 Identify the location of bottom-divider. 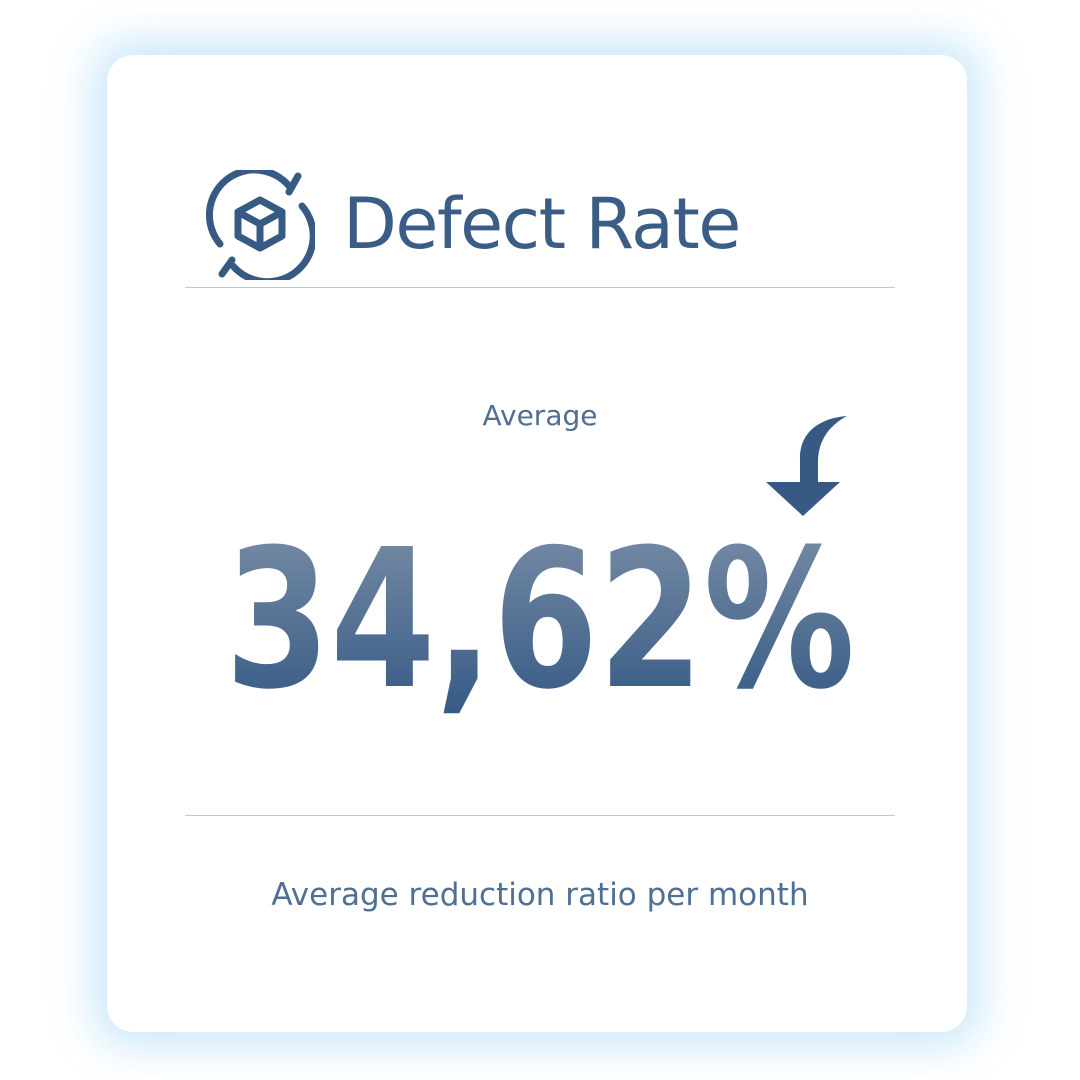
(540, 815).